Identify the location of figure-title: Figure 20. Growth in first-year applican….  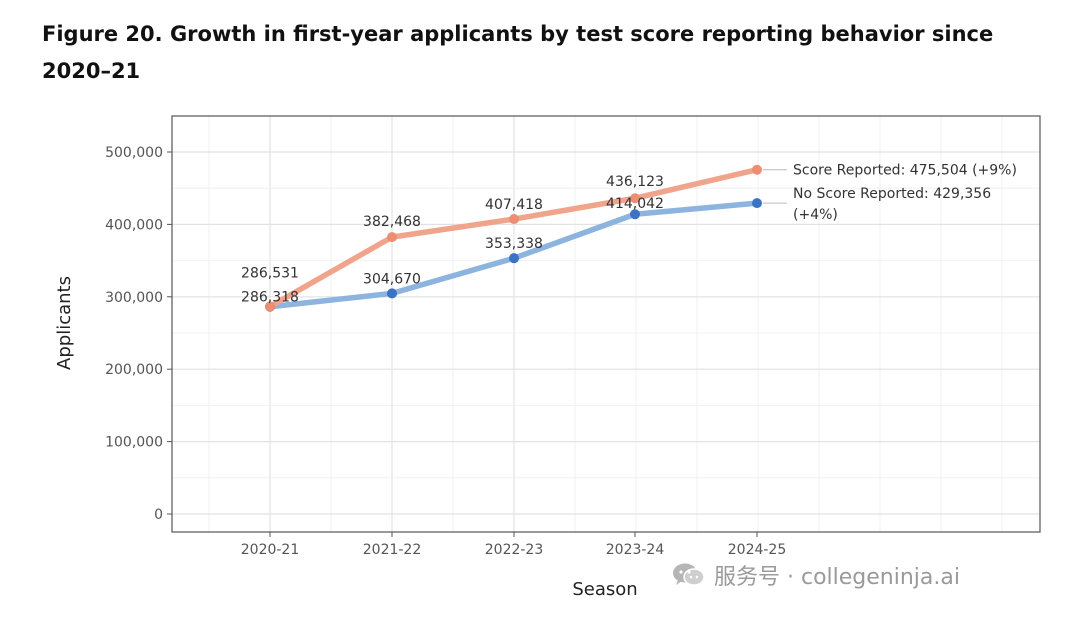
(518, 52).